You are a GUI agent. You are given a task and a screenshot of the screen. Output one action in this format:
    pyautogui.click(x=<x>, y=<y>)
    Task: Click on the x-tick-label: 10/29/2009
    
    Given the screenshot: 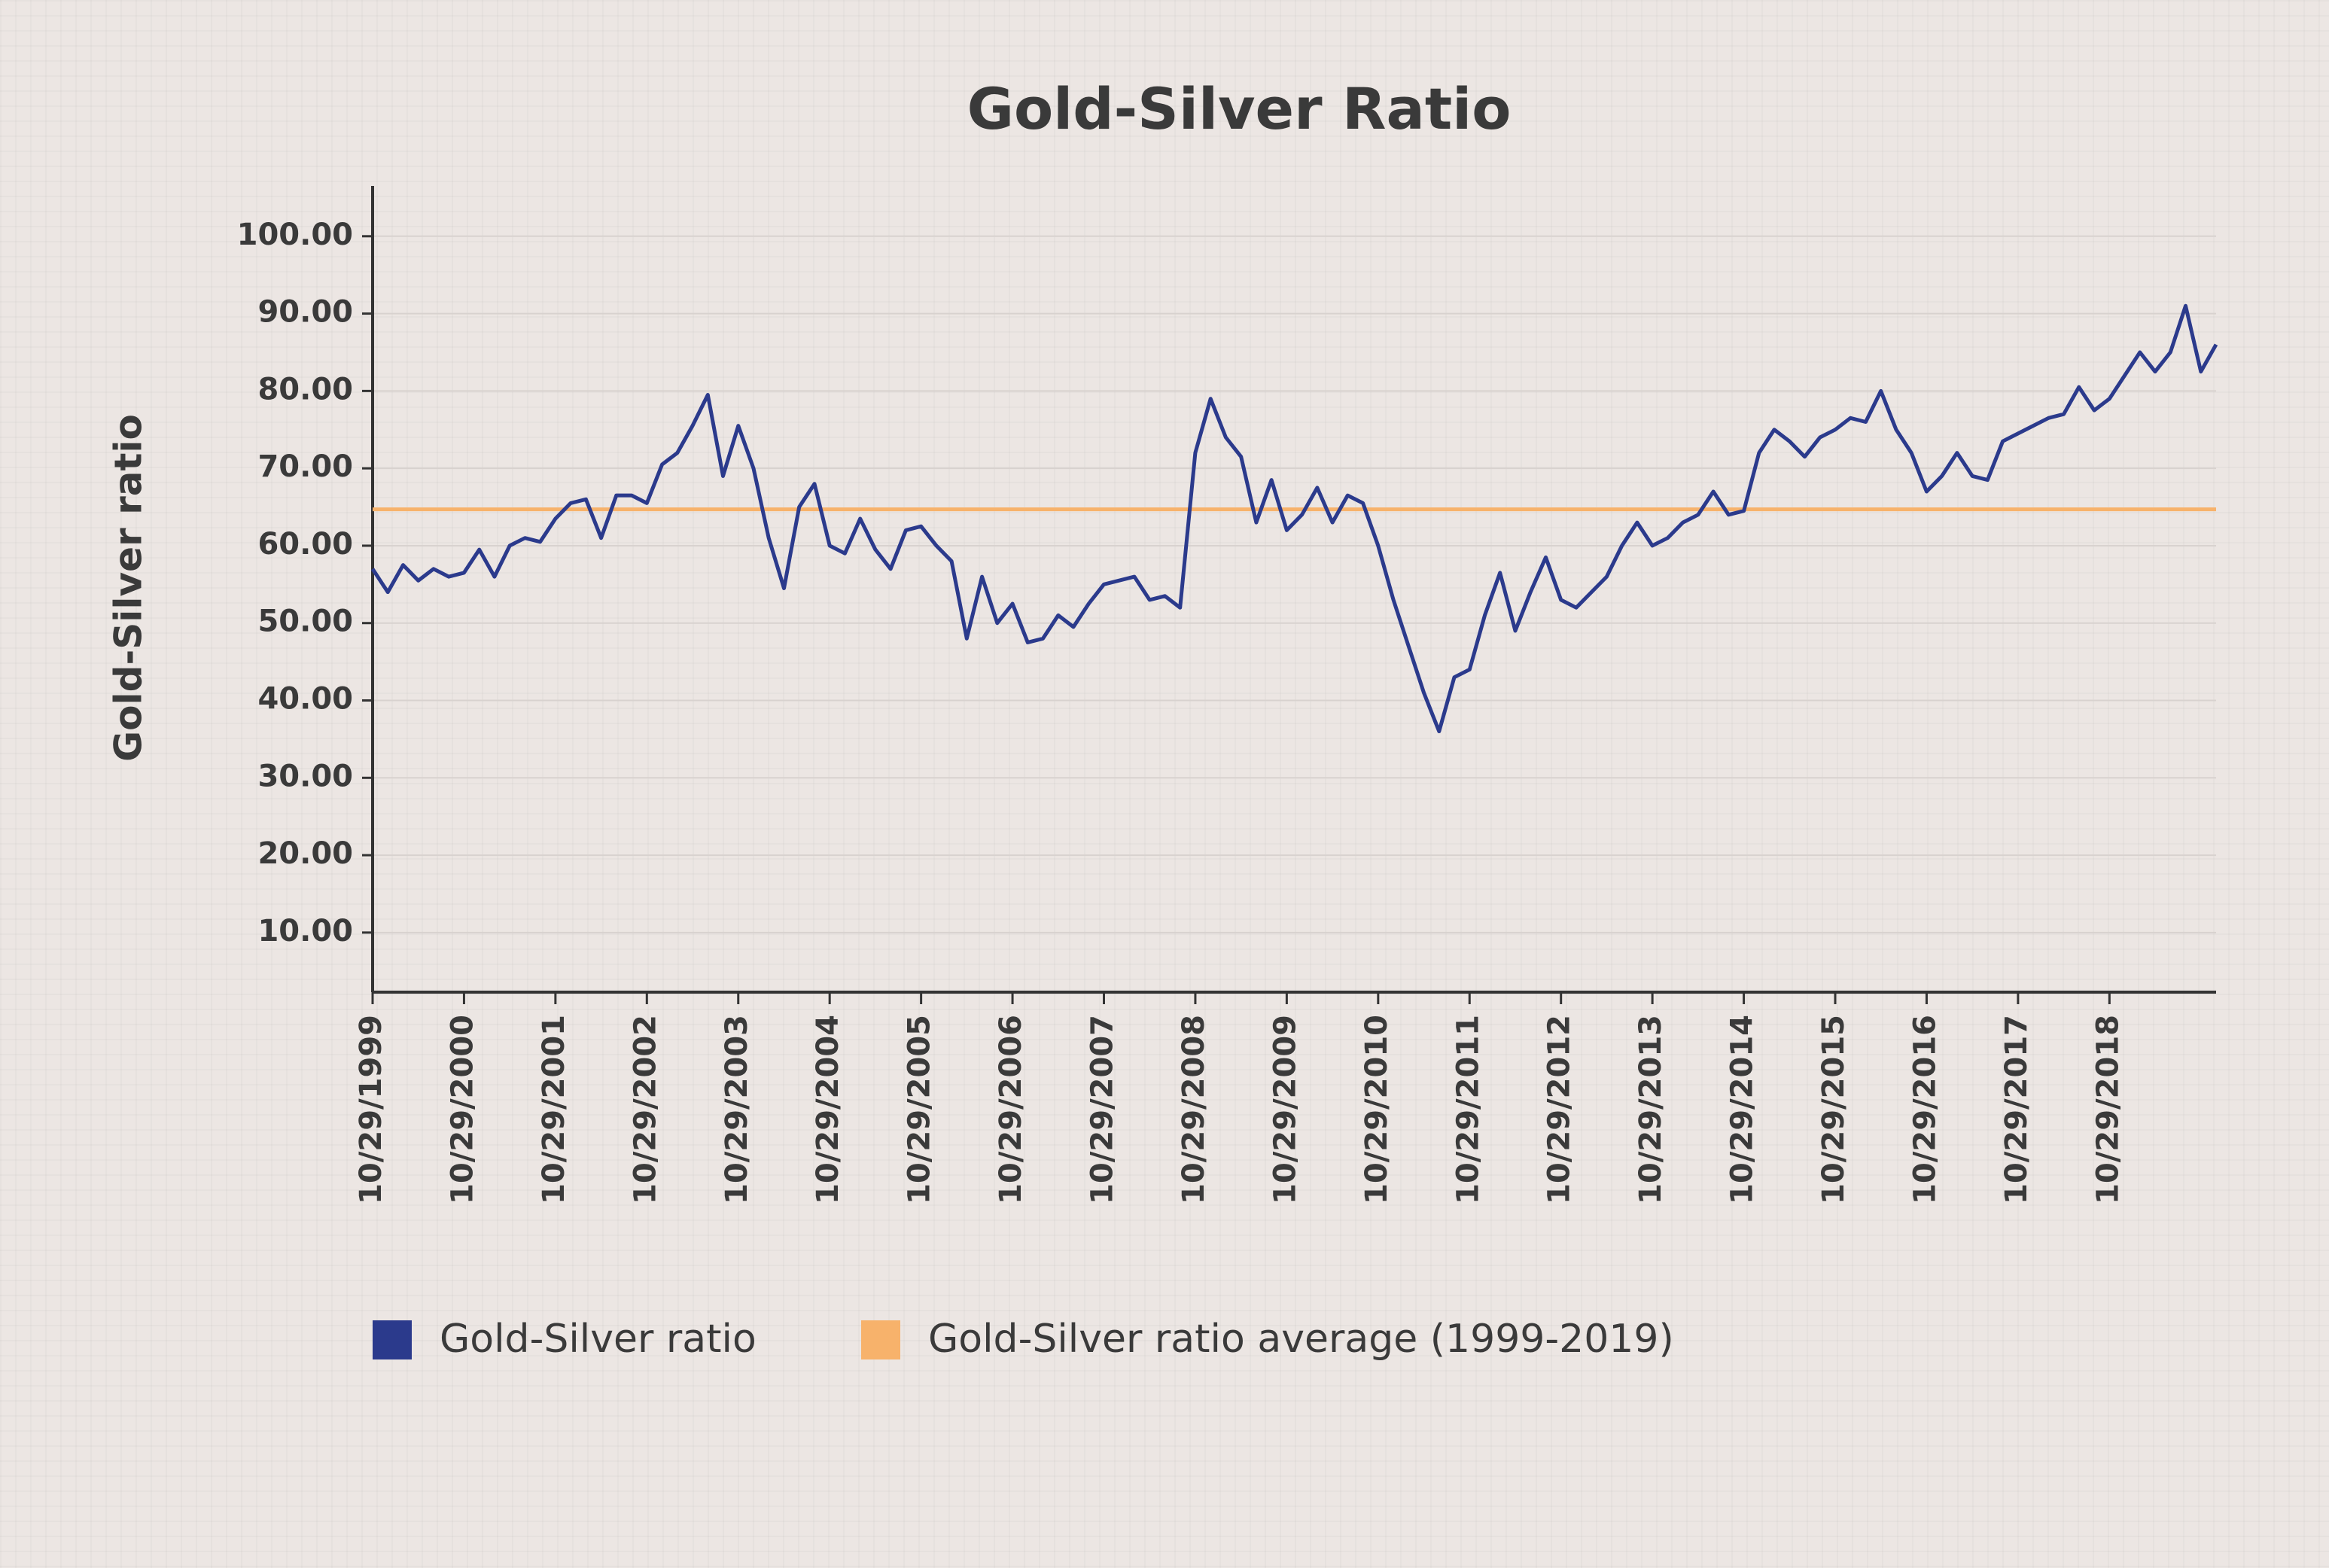 What is the action you would take?
    pyautogui.click(x=1285, y=1109)
    